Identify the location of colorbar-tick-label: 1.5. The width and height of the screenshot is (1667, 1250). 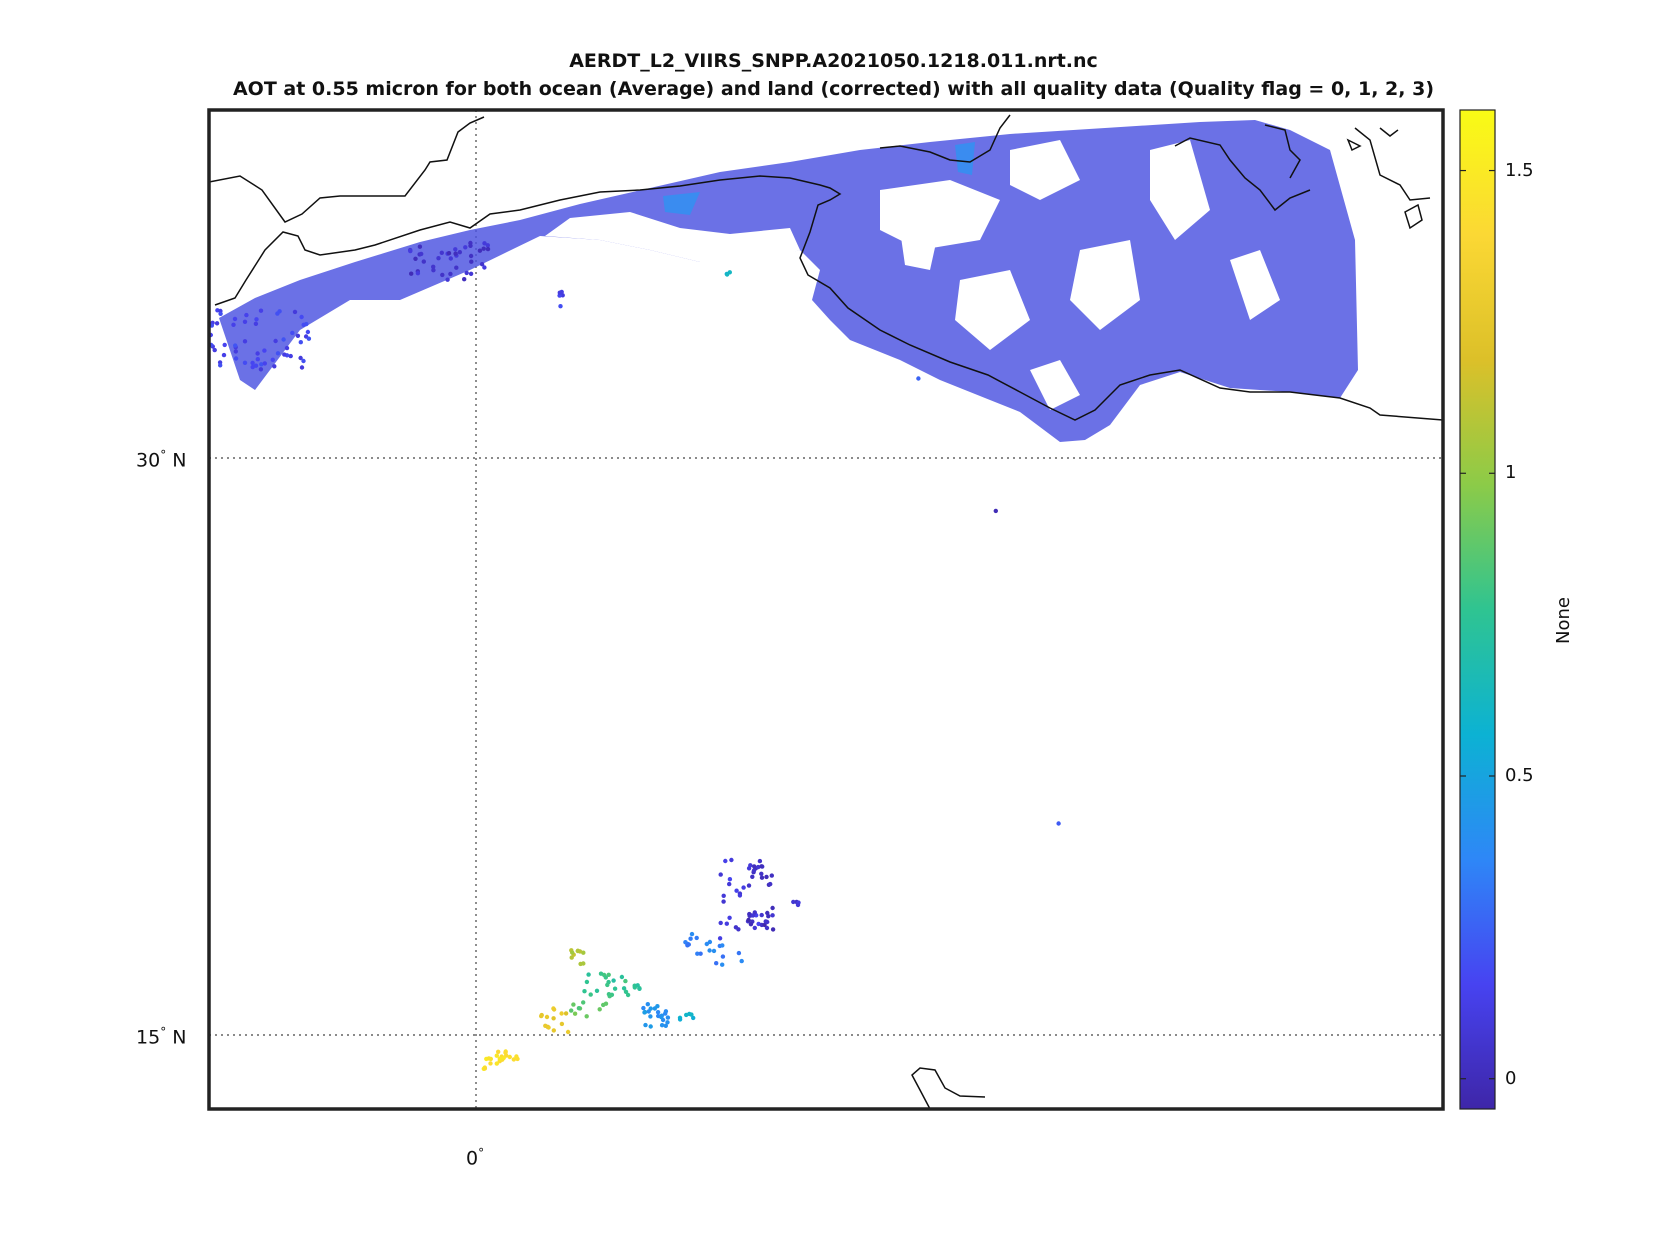
(1519, 170).